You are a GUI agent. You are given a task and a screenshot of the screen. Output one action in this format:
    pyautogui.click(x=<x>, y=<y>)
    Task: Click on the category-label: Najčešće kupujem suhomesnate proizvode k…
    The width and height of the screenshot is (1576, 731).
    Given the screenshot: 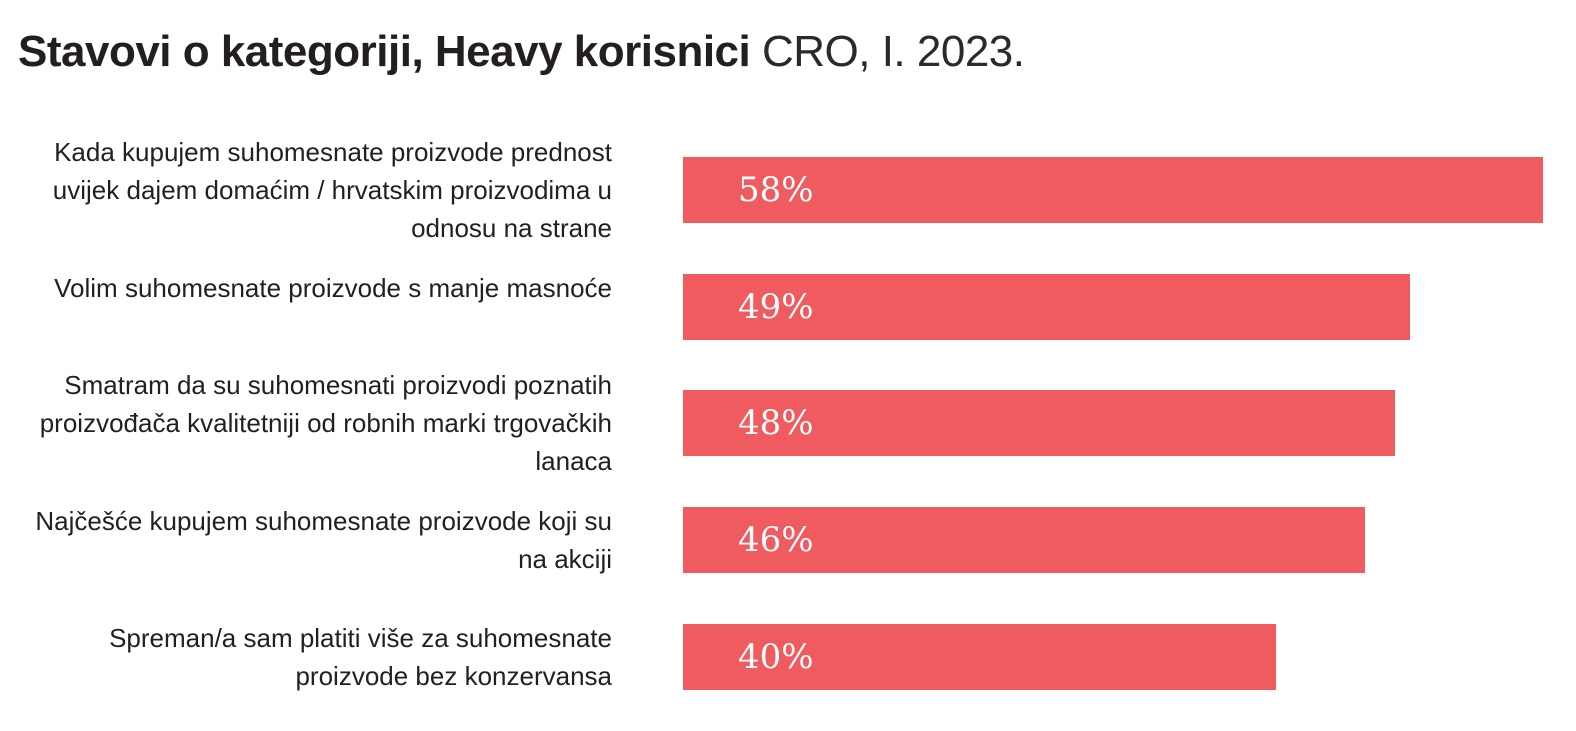 What is the action you would take?
    pyautogui.click(x=323, y=540)
    